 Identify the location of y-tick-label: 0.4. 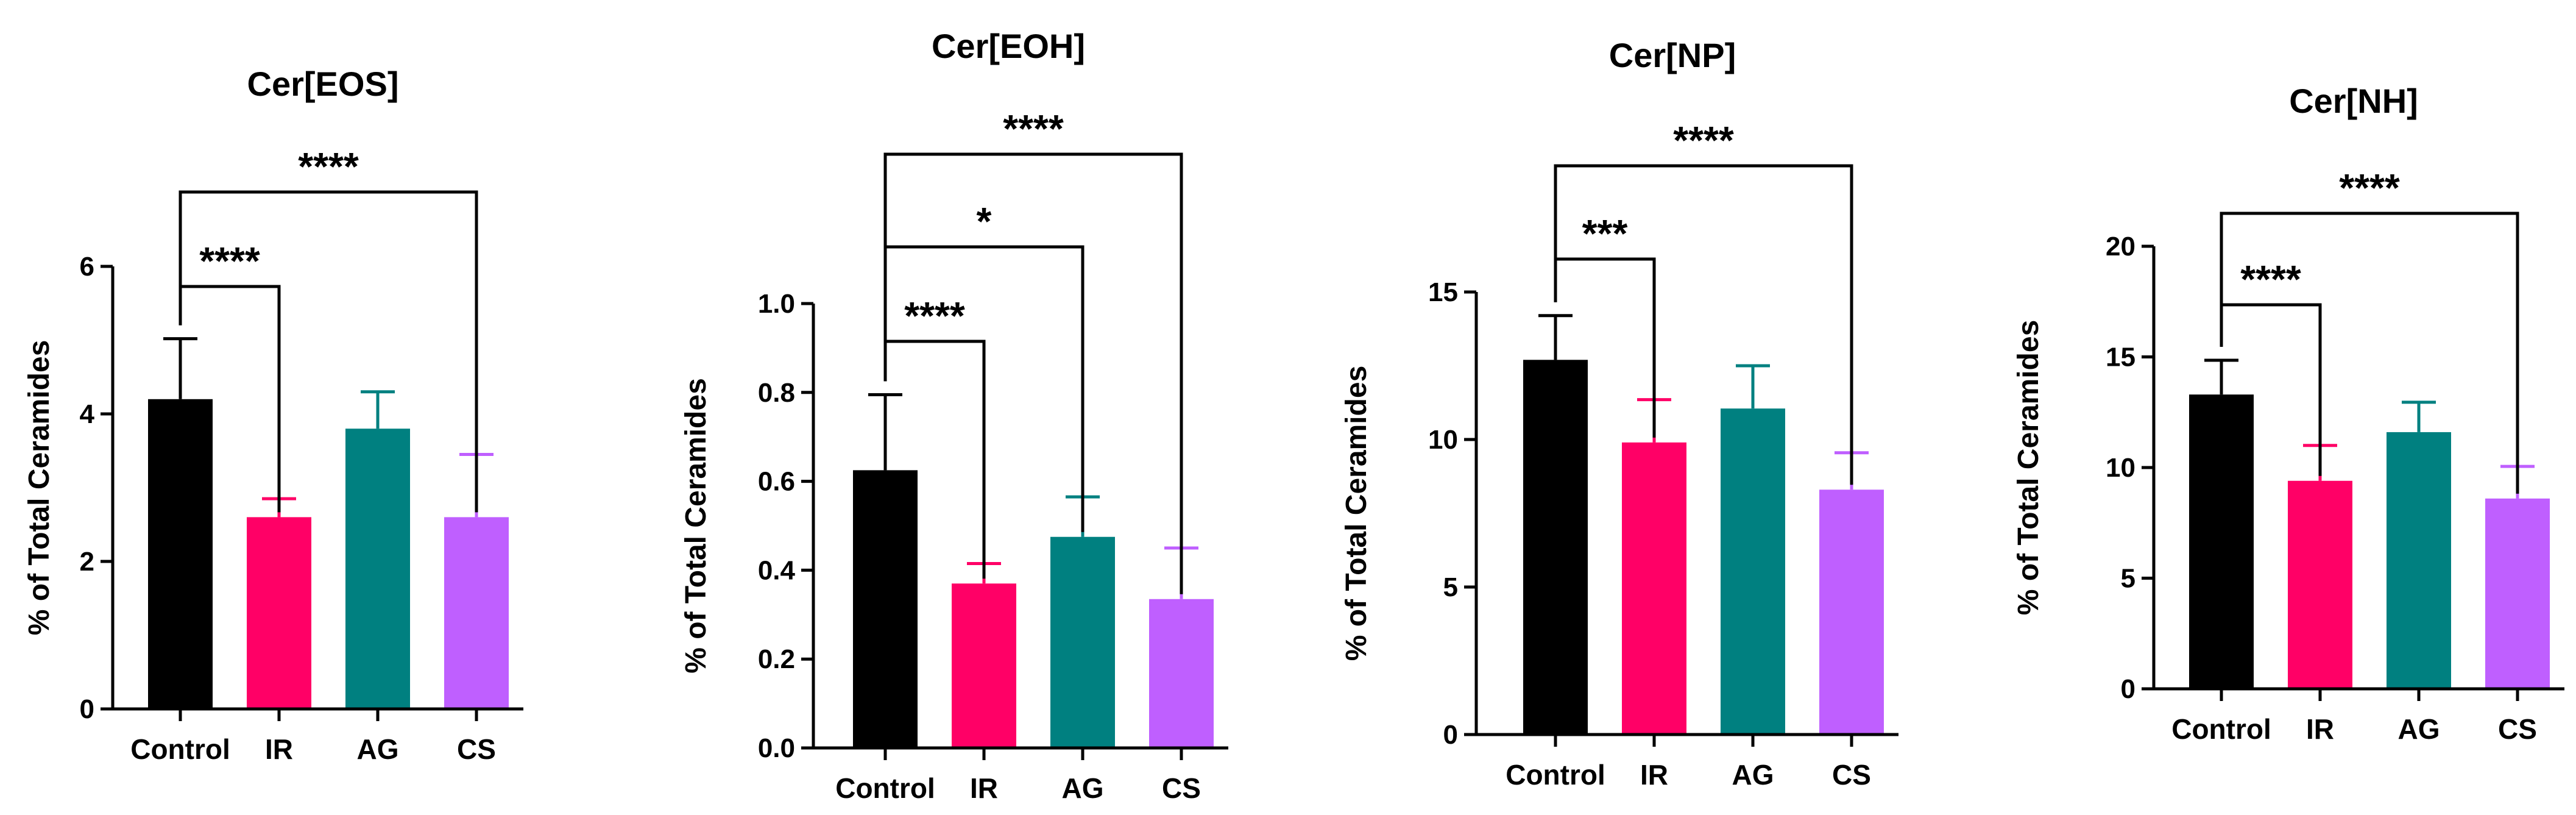
(777, 570).